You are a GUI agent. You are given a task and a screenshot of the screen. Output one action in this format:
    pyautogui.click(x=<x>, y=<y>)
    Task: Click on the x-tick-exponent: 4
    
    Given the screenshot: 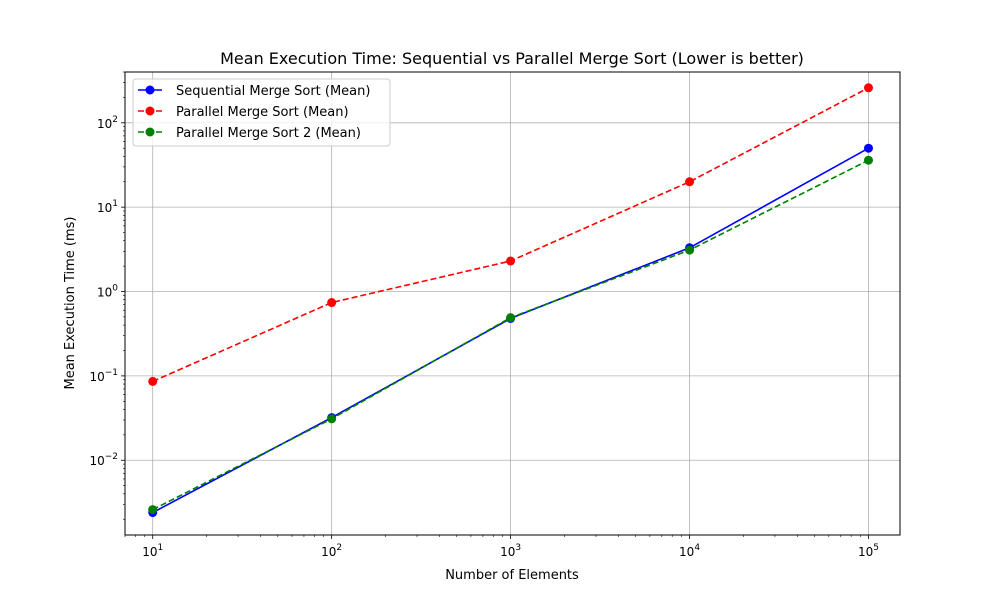 What is the action you would take?
    pyautogui.click(x=697, y=548)
    